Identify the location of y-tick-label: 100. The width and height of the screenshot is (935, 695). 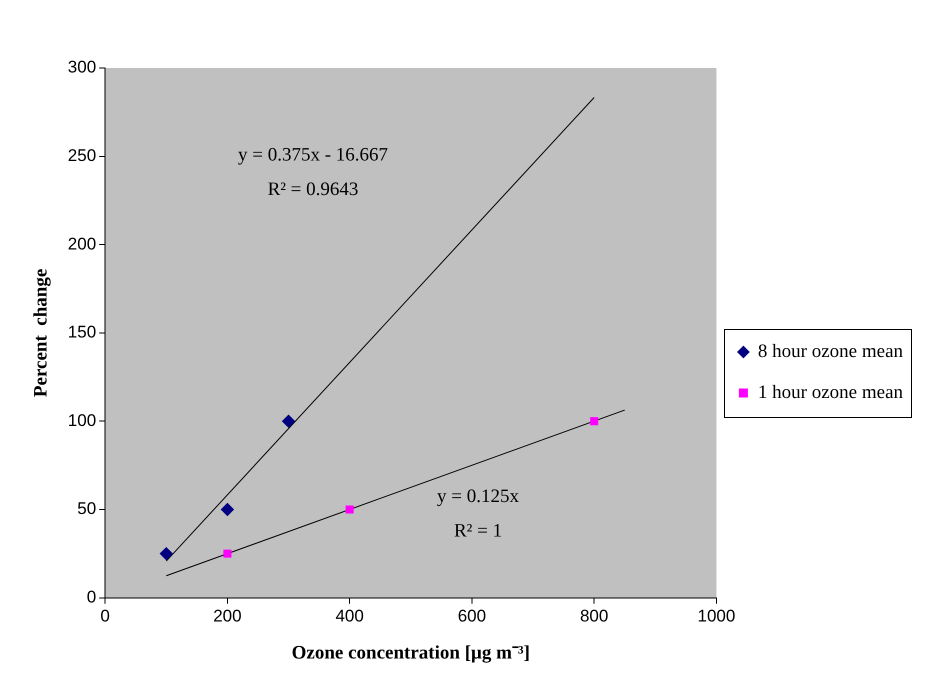
(82, 420).